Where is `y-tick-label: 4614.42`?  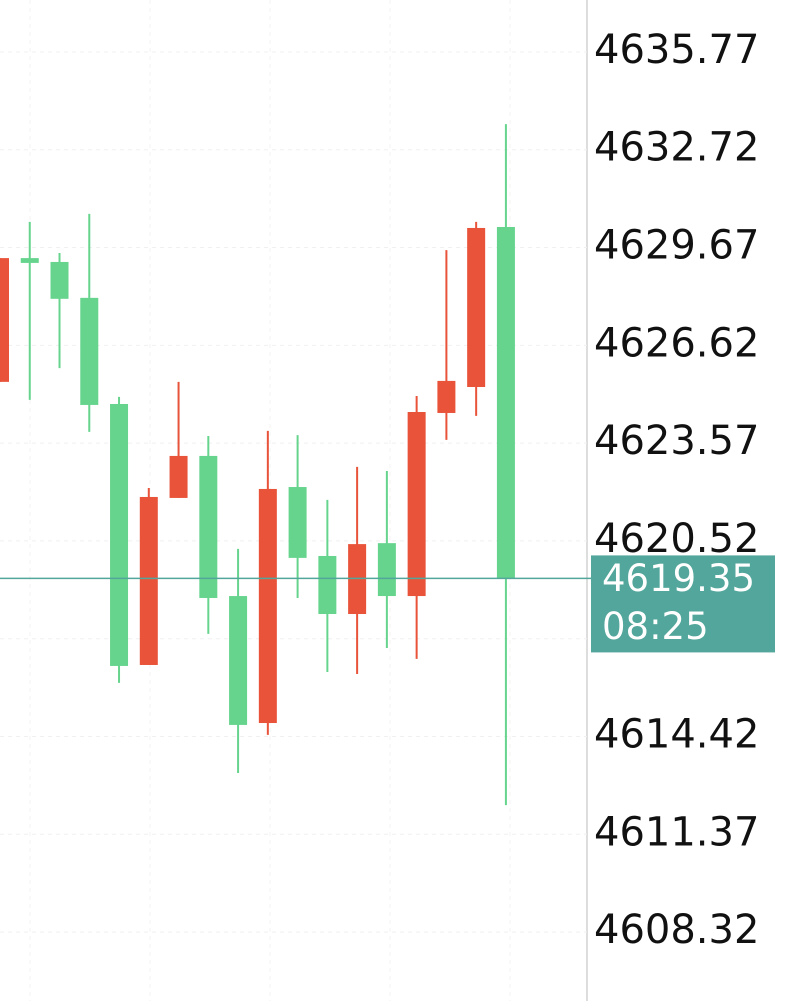
y-tick-label: 4614.42 is located at coordinates (676, 734).